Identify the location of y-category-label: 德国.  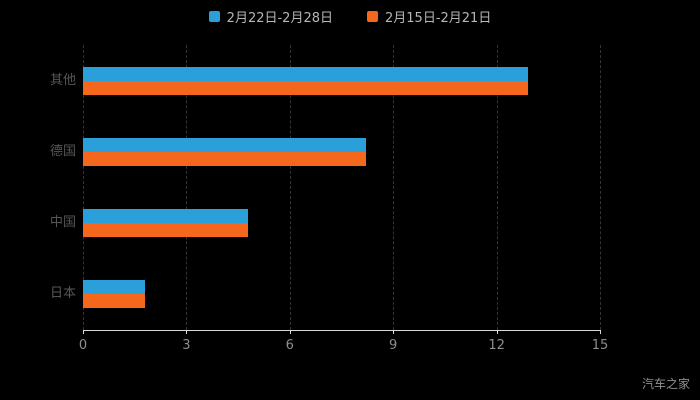
(62, 151).